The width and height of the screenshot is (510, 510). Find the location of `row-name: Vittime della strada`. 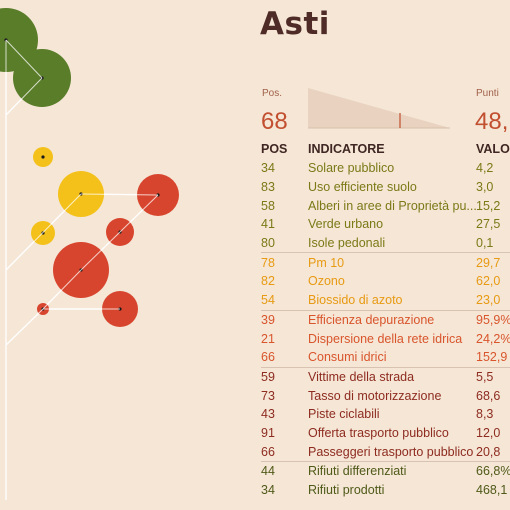

row-name: Vittime della strada is located at coordinates (392, 376).